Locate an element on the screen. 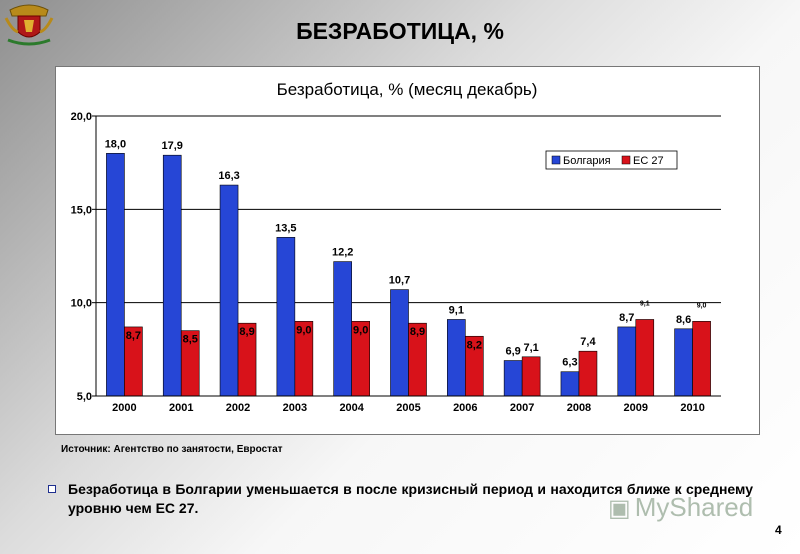 This screenshot has width=800, height=554. x-tick-label: 2001 is located at coordinates (181, 408).